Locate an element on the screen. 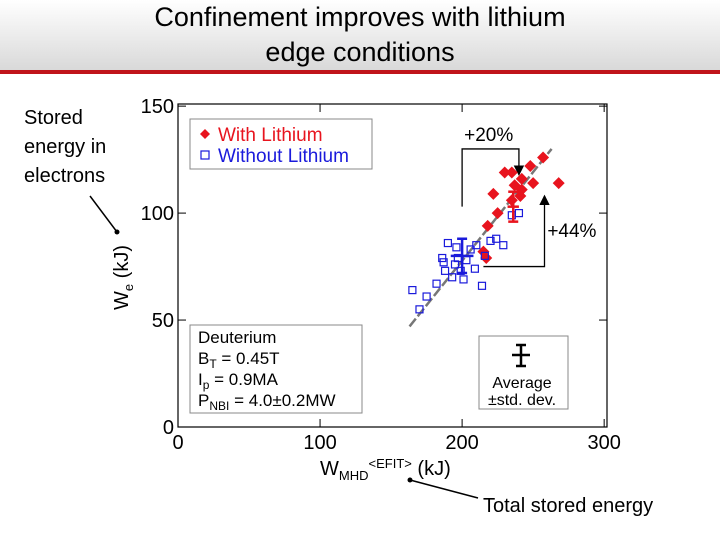 This screenshot has width=720, height=540. condition-part: Deuterium is located at coordinates (237, 337).